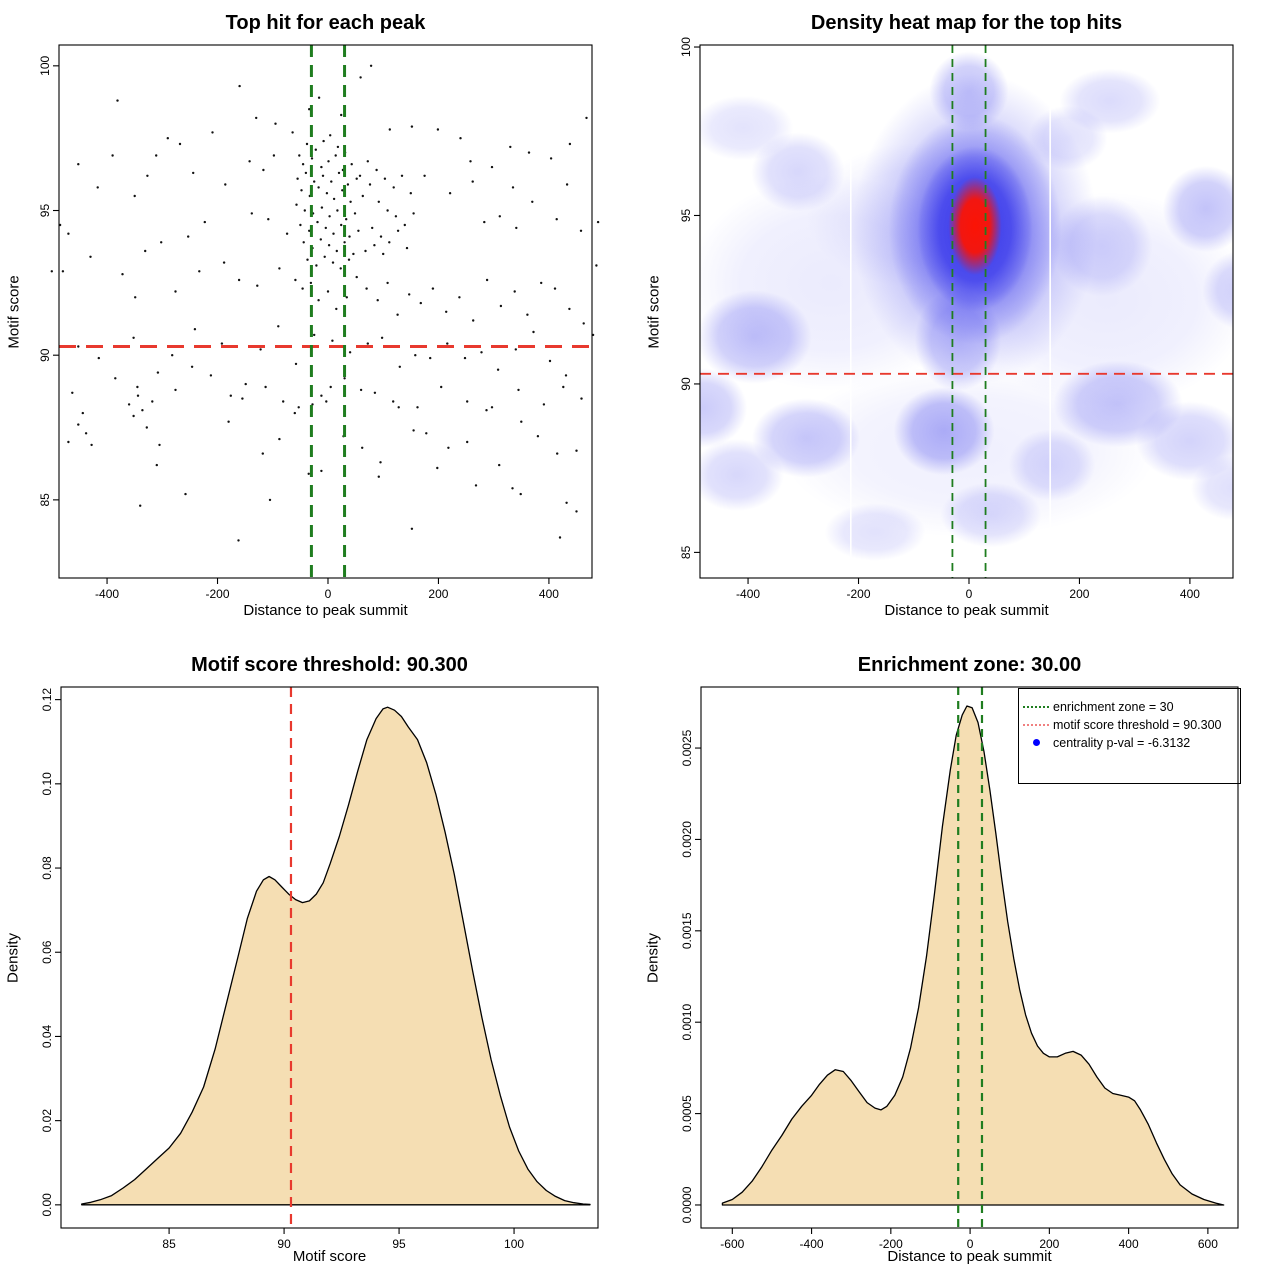 The height and width of the screenshot is (1280, 1280). What do you see at coordinates (687, 1204) in the screenshot?
I see `y-tick-label: 0.0000` at bounding box center [687, 1204].